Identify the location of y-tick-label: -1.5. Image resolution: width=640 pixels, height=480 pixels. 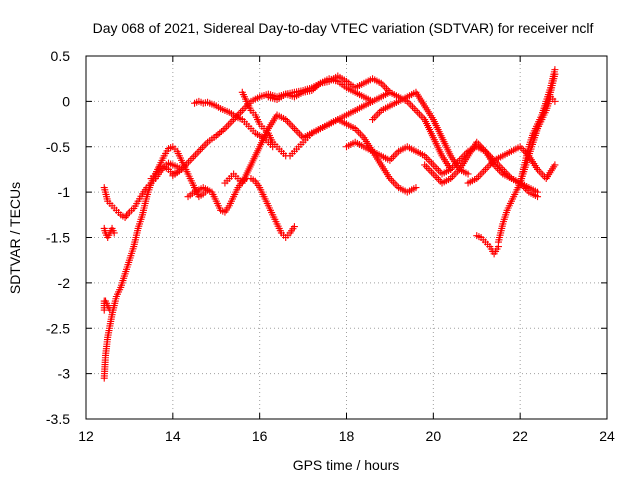
(58, 238).